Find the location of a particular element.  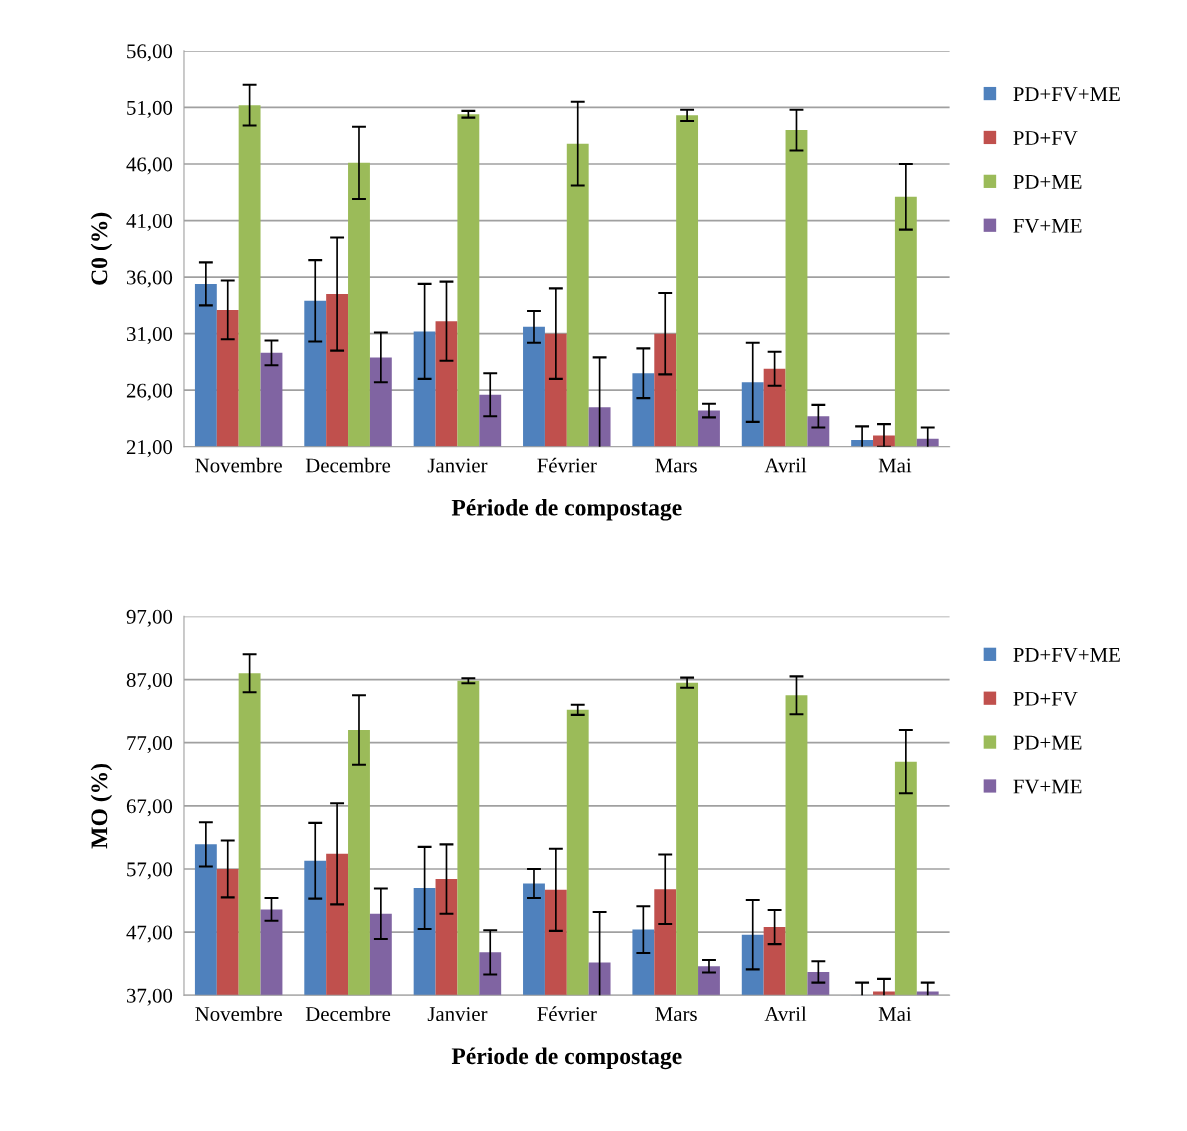

y-tick-label: 97,00 is located at coordinates (149, 618).